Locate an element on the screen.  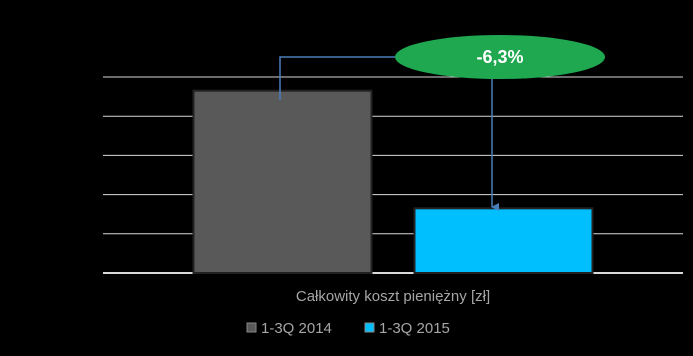
connector-line is located at coordinates (338, 78).